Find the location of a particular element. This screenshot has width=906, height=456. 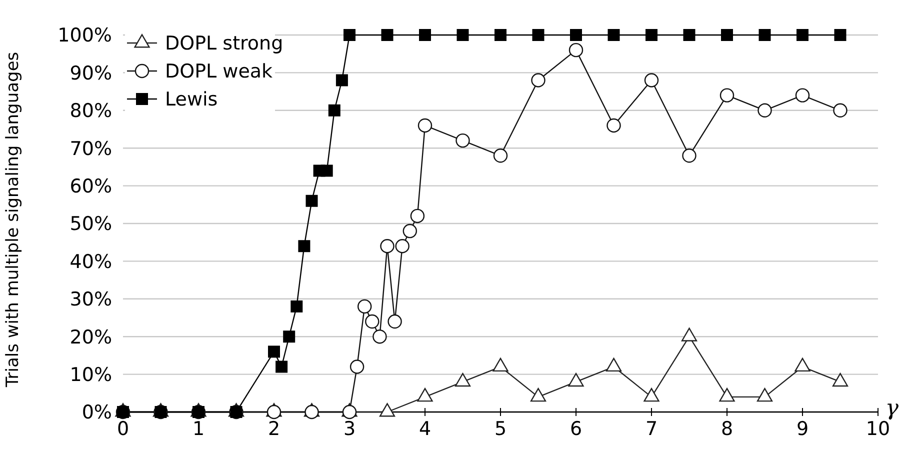

y-tick-label: 80% is located at coordinates (91, 111).